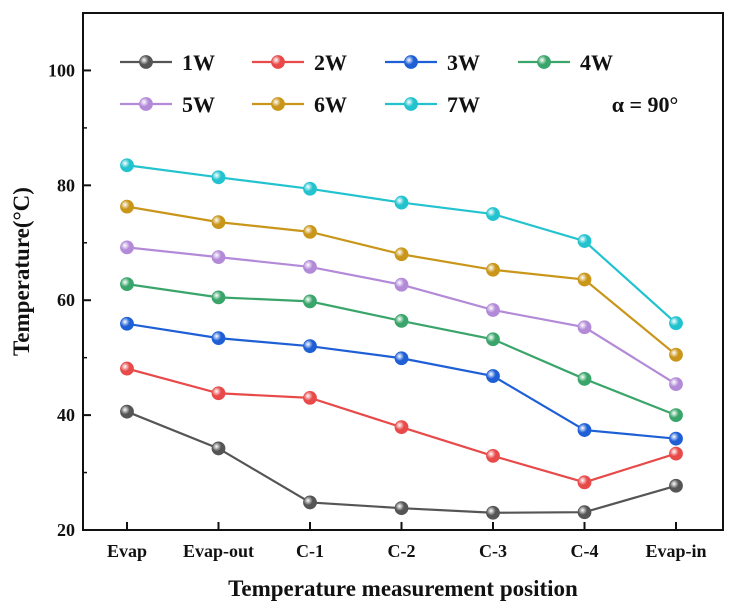 The image size is (750, 608). Describe the element at coordinates (66, 185) in the screenshot. I see `y-tick-label-80: 80` at that location.